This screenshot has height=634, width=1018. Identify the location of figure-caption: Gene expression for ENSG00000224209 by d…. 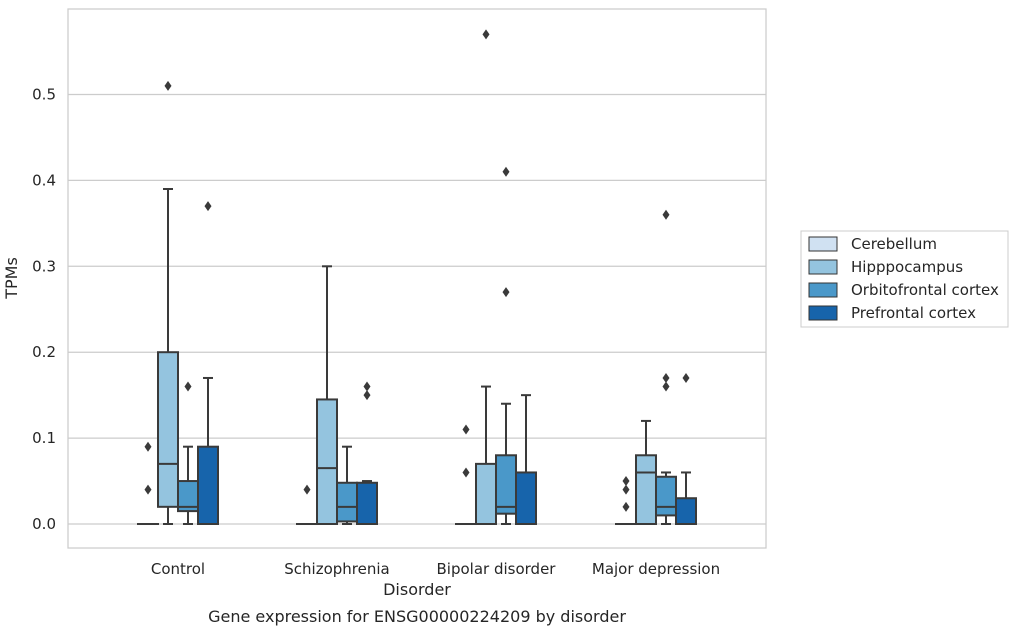
(417, 616).